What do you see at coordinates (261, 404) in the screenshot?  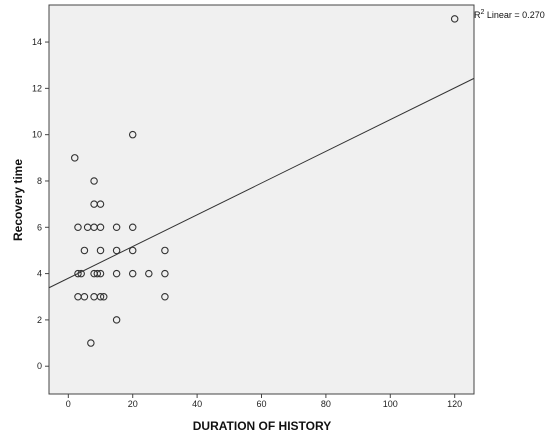 I see `x-tick-label: 60` at bounding box center [261, 404].